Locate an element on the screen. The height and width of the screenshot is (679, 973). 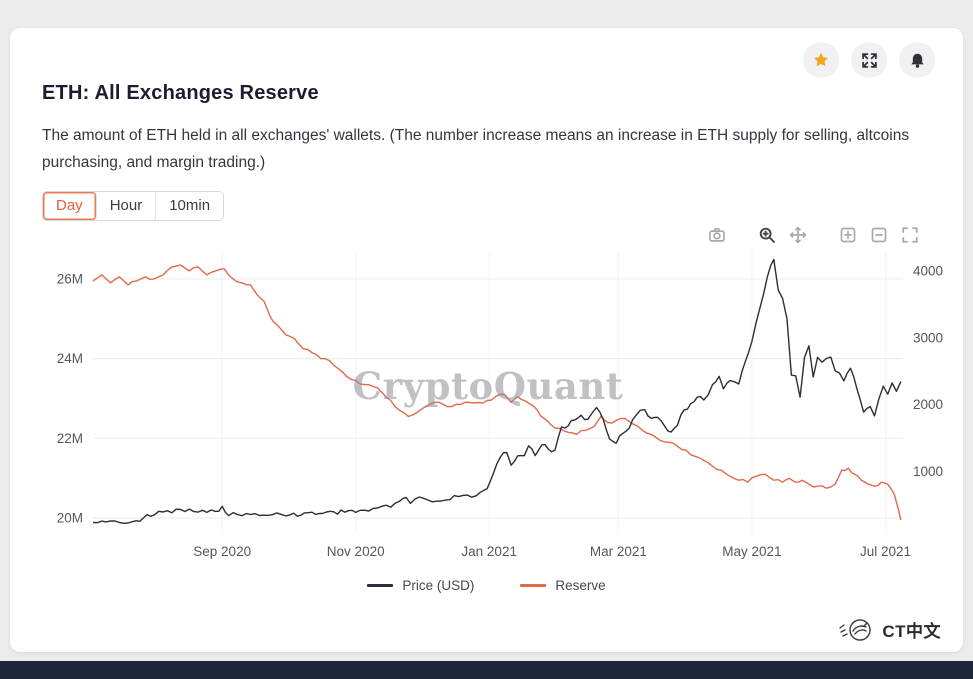
pan-icon is located at coordinates (798, 235).